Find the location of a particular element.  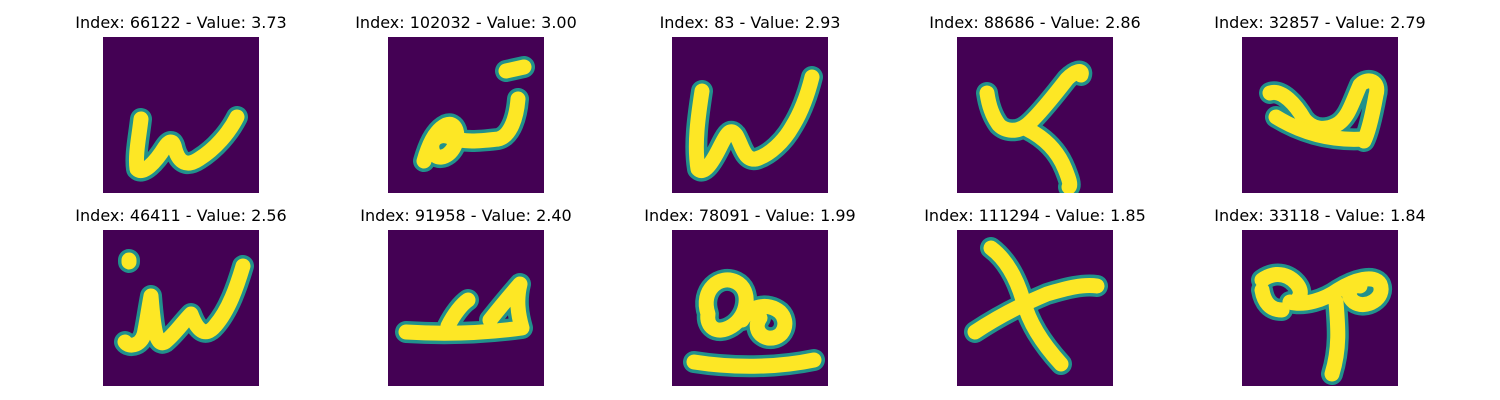

glyph-loop-hook is located at coordinates (466, 115).